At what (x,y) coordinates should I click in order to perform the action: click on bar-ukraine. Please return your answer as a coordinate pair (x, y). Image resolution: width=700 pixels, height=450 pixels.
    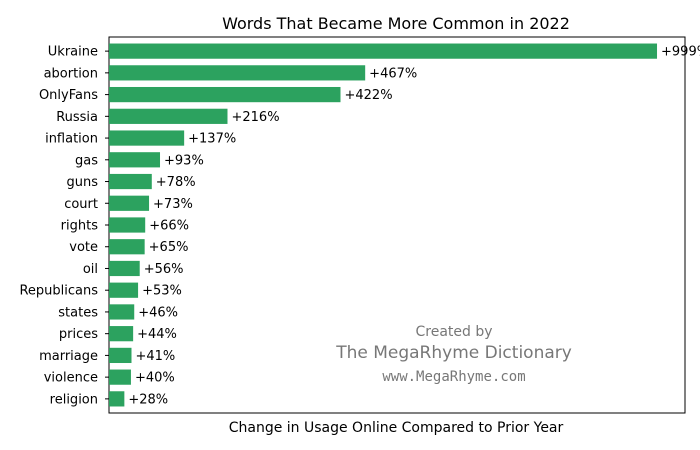
    Looking at the image, I should click on (383, 51).